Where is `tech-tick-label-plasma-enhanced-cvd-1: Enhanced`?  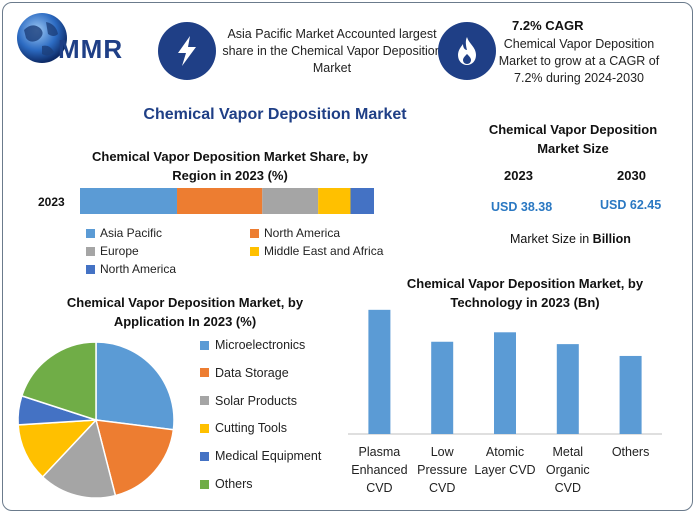 tech-tick-label-plasma-enhanced-cvd-1: Enhanced is located at coordinates (379, 470).